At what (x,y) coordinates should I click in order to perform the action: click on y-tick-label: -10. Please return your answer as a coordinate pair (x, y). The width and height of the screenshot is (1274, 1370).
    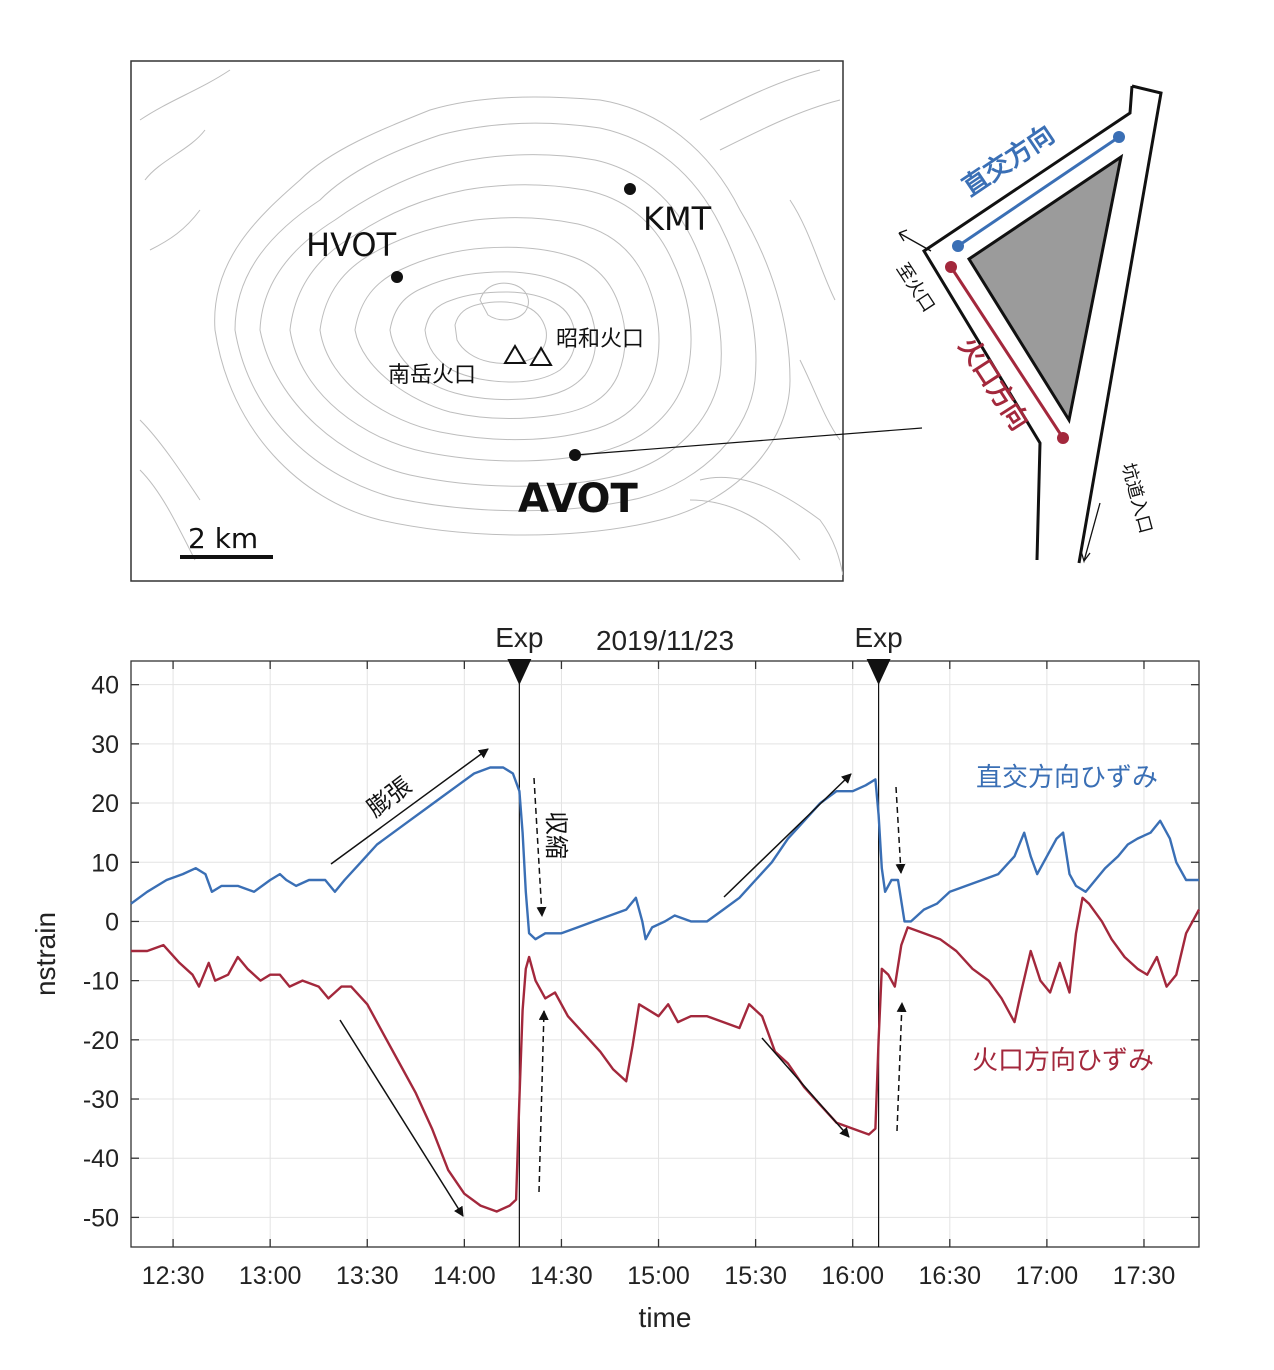
    Looking at the image, I should click on (101, 982).